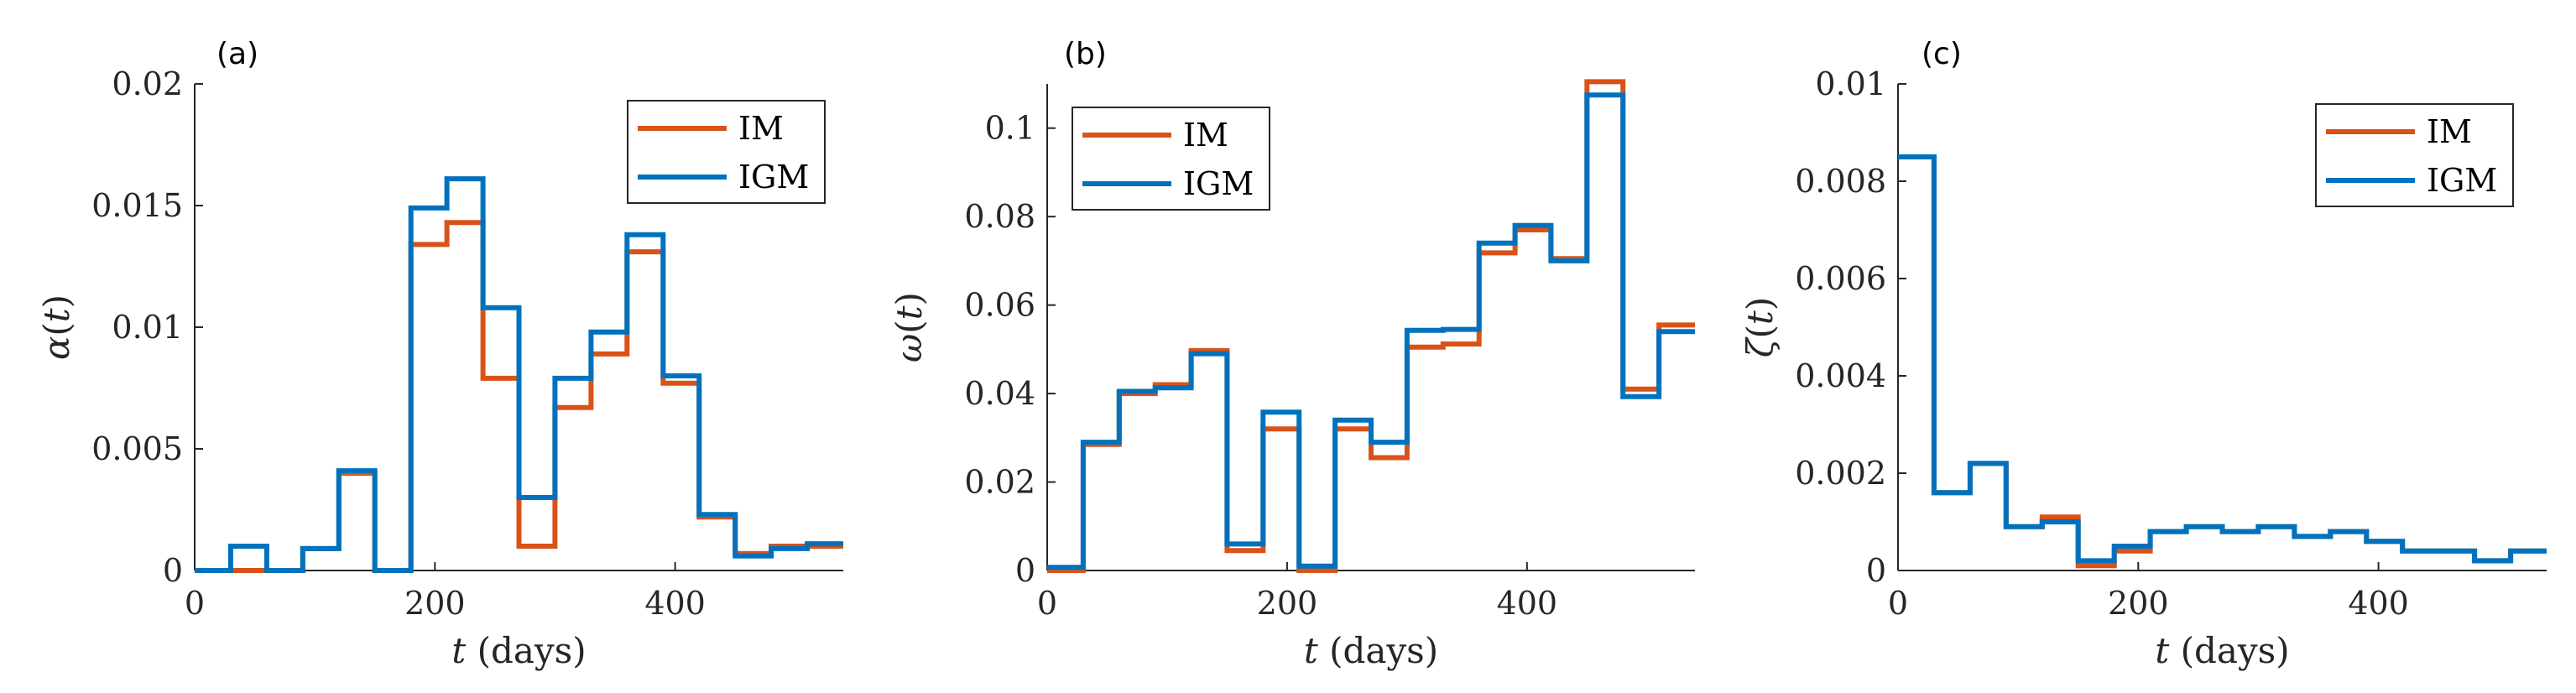 This screenshot has width=2576, height=693. I want to click on y-tick-label: 0.1, so click(1010, 128).